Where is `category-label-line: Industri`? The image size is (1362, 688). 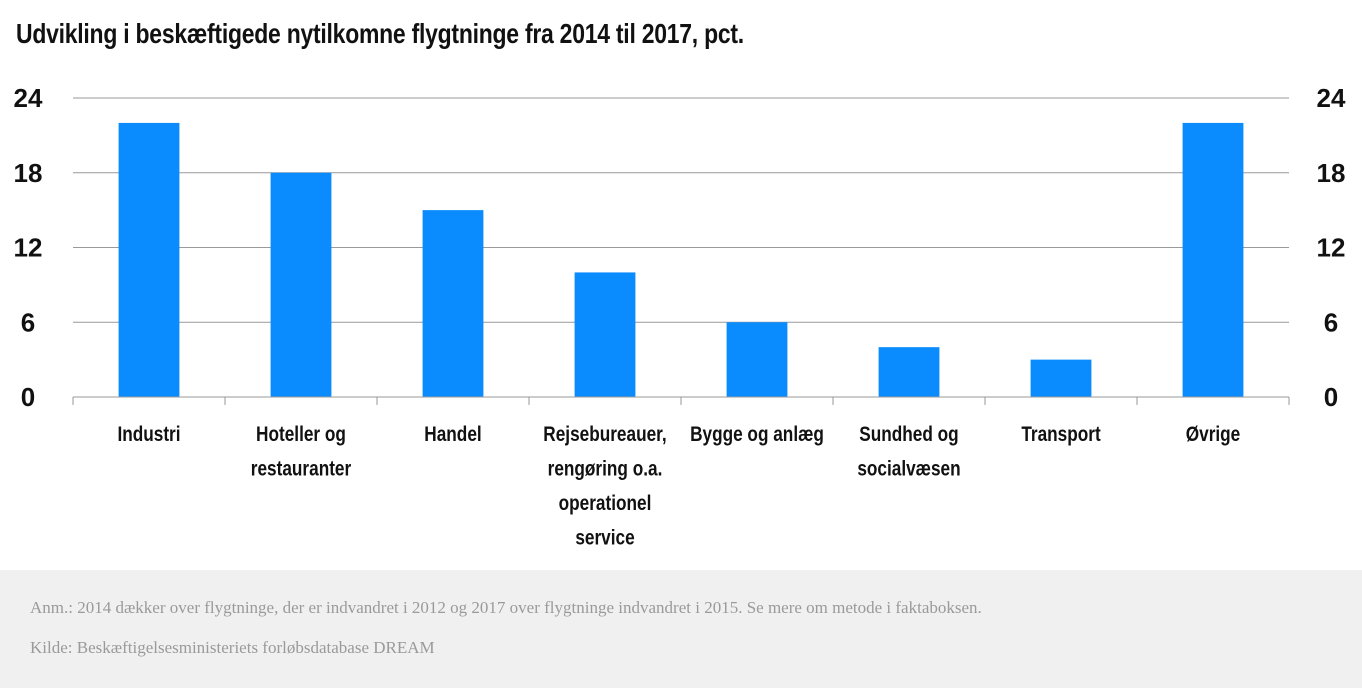
category-label-line: Industri is located at coordinates (148, 435).